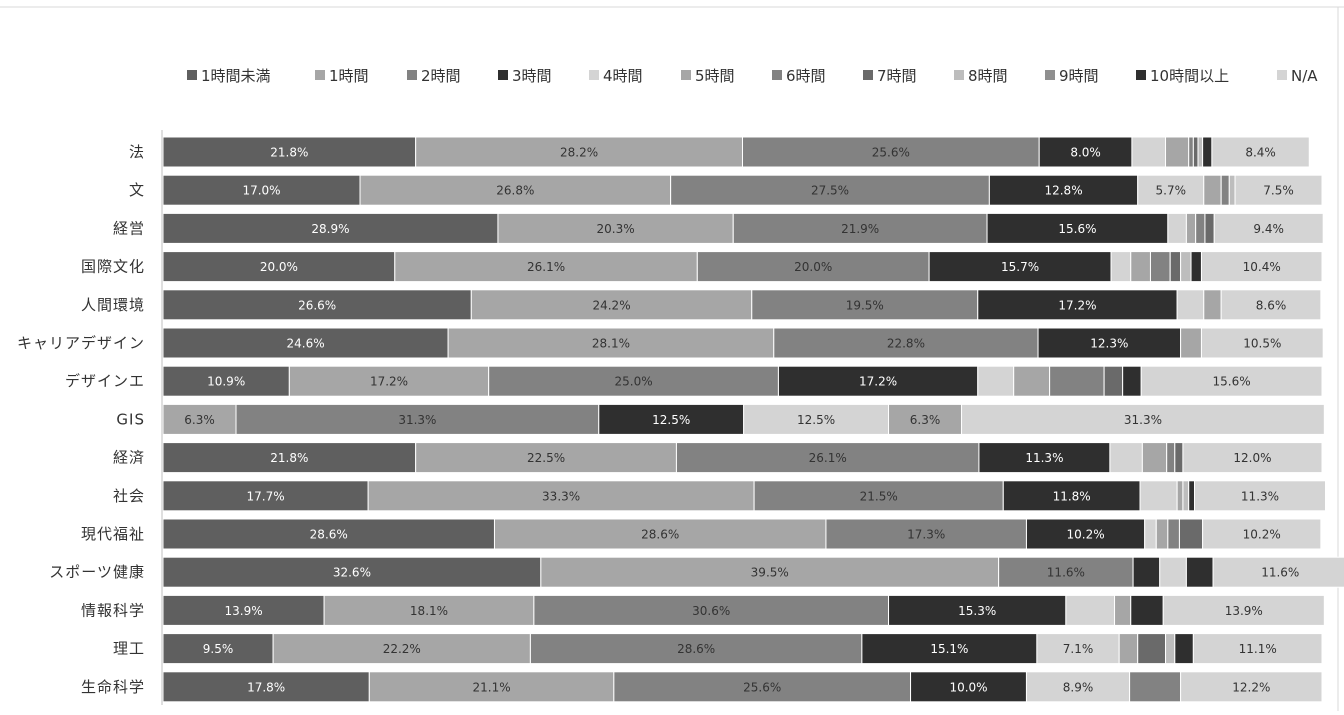  Describe the element at coordinates (1258, 649) in the screenshot. I see `data-label: 11.1%` at that location.